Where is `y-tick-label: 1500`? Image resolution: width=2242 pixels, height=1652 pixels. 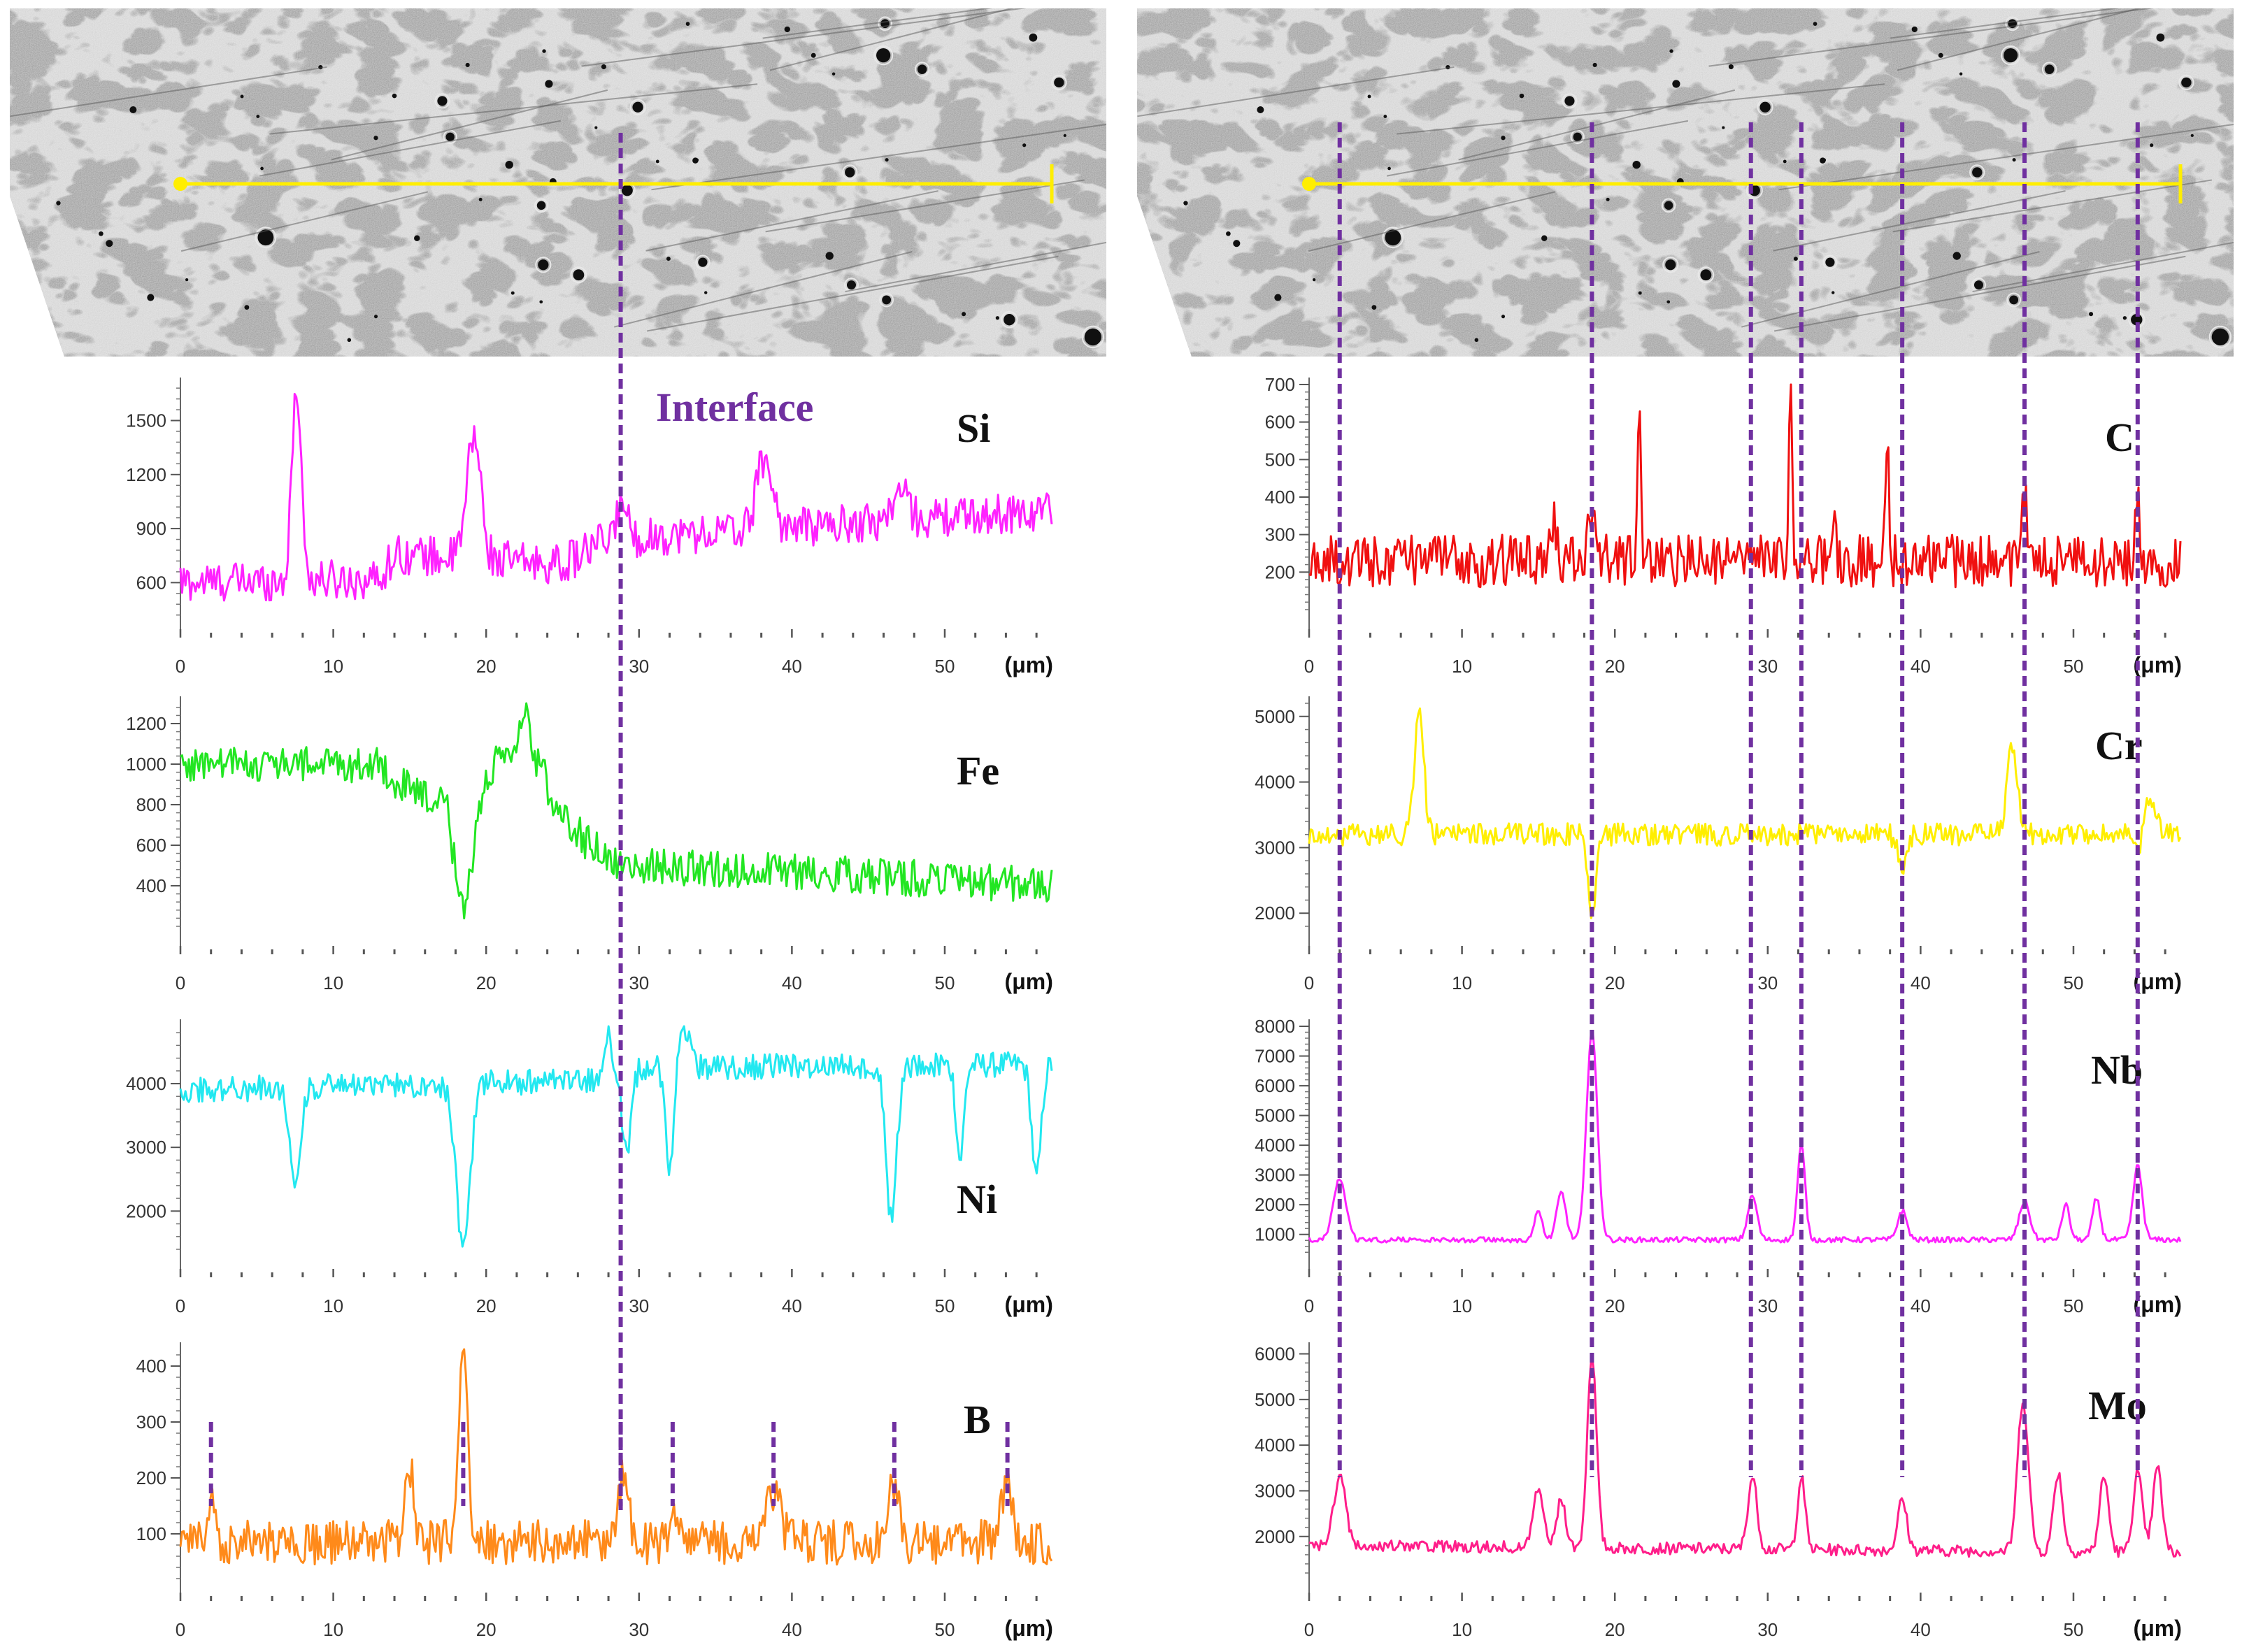 y-tick-label: 1500 is located at coordinates (146, 420).